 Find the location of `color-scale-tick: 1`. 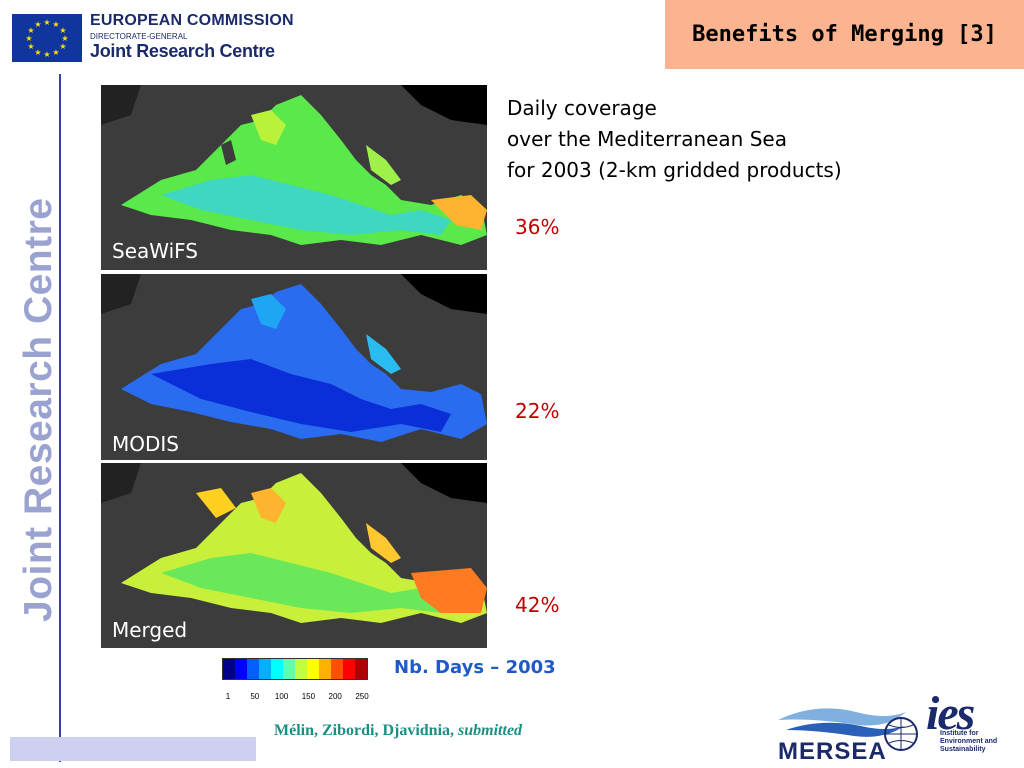

color-scale-tick: 1 is located at coordinates (228, 696).